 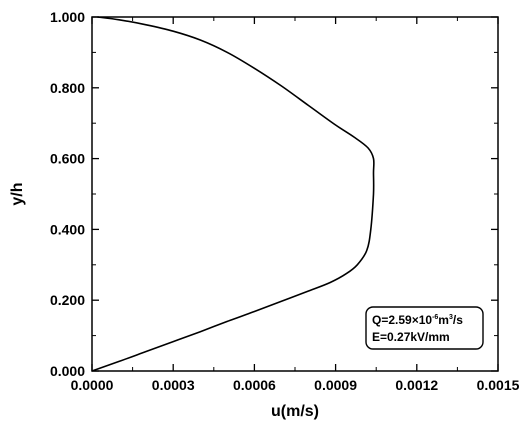 I want to click on y-tick-label: 0.400, so click(x=67, y=229).